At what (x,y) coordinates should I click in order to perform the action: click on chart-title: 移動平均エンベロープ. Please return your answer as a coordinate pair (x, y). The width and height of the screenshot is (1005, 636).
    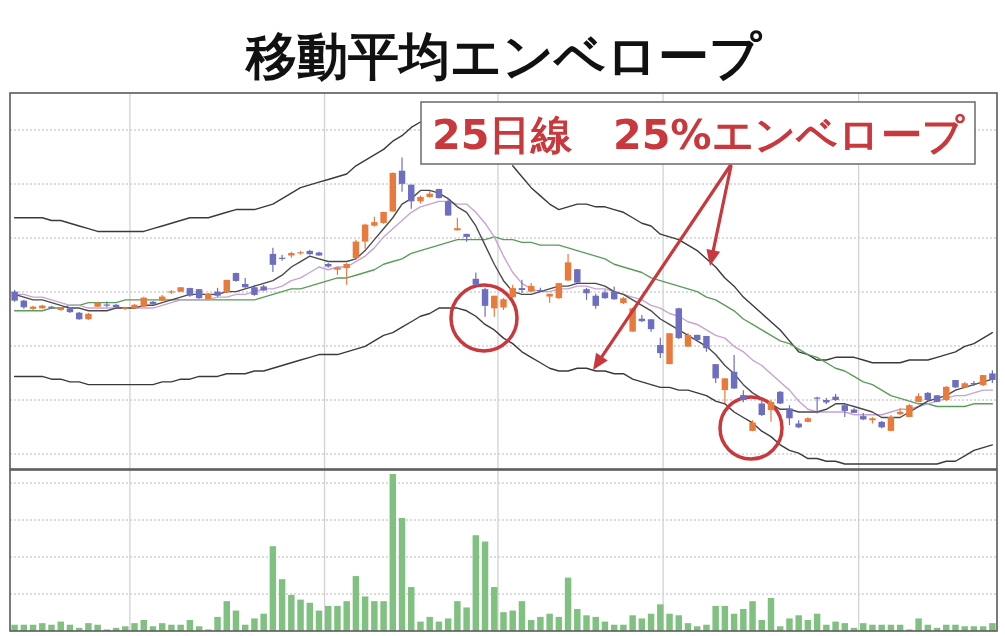
    Looking at the image, I should click on (503, 56).